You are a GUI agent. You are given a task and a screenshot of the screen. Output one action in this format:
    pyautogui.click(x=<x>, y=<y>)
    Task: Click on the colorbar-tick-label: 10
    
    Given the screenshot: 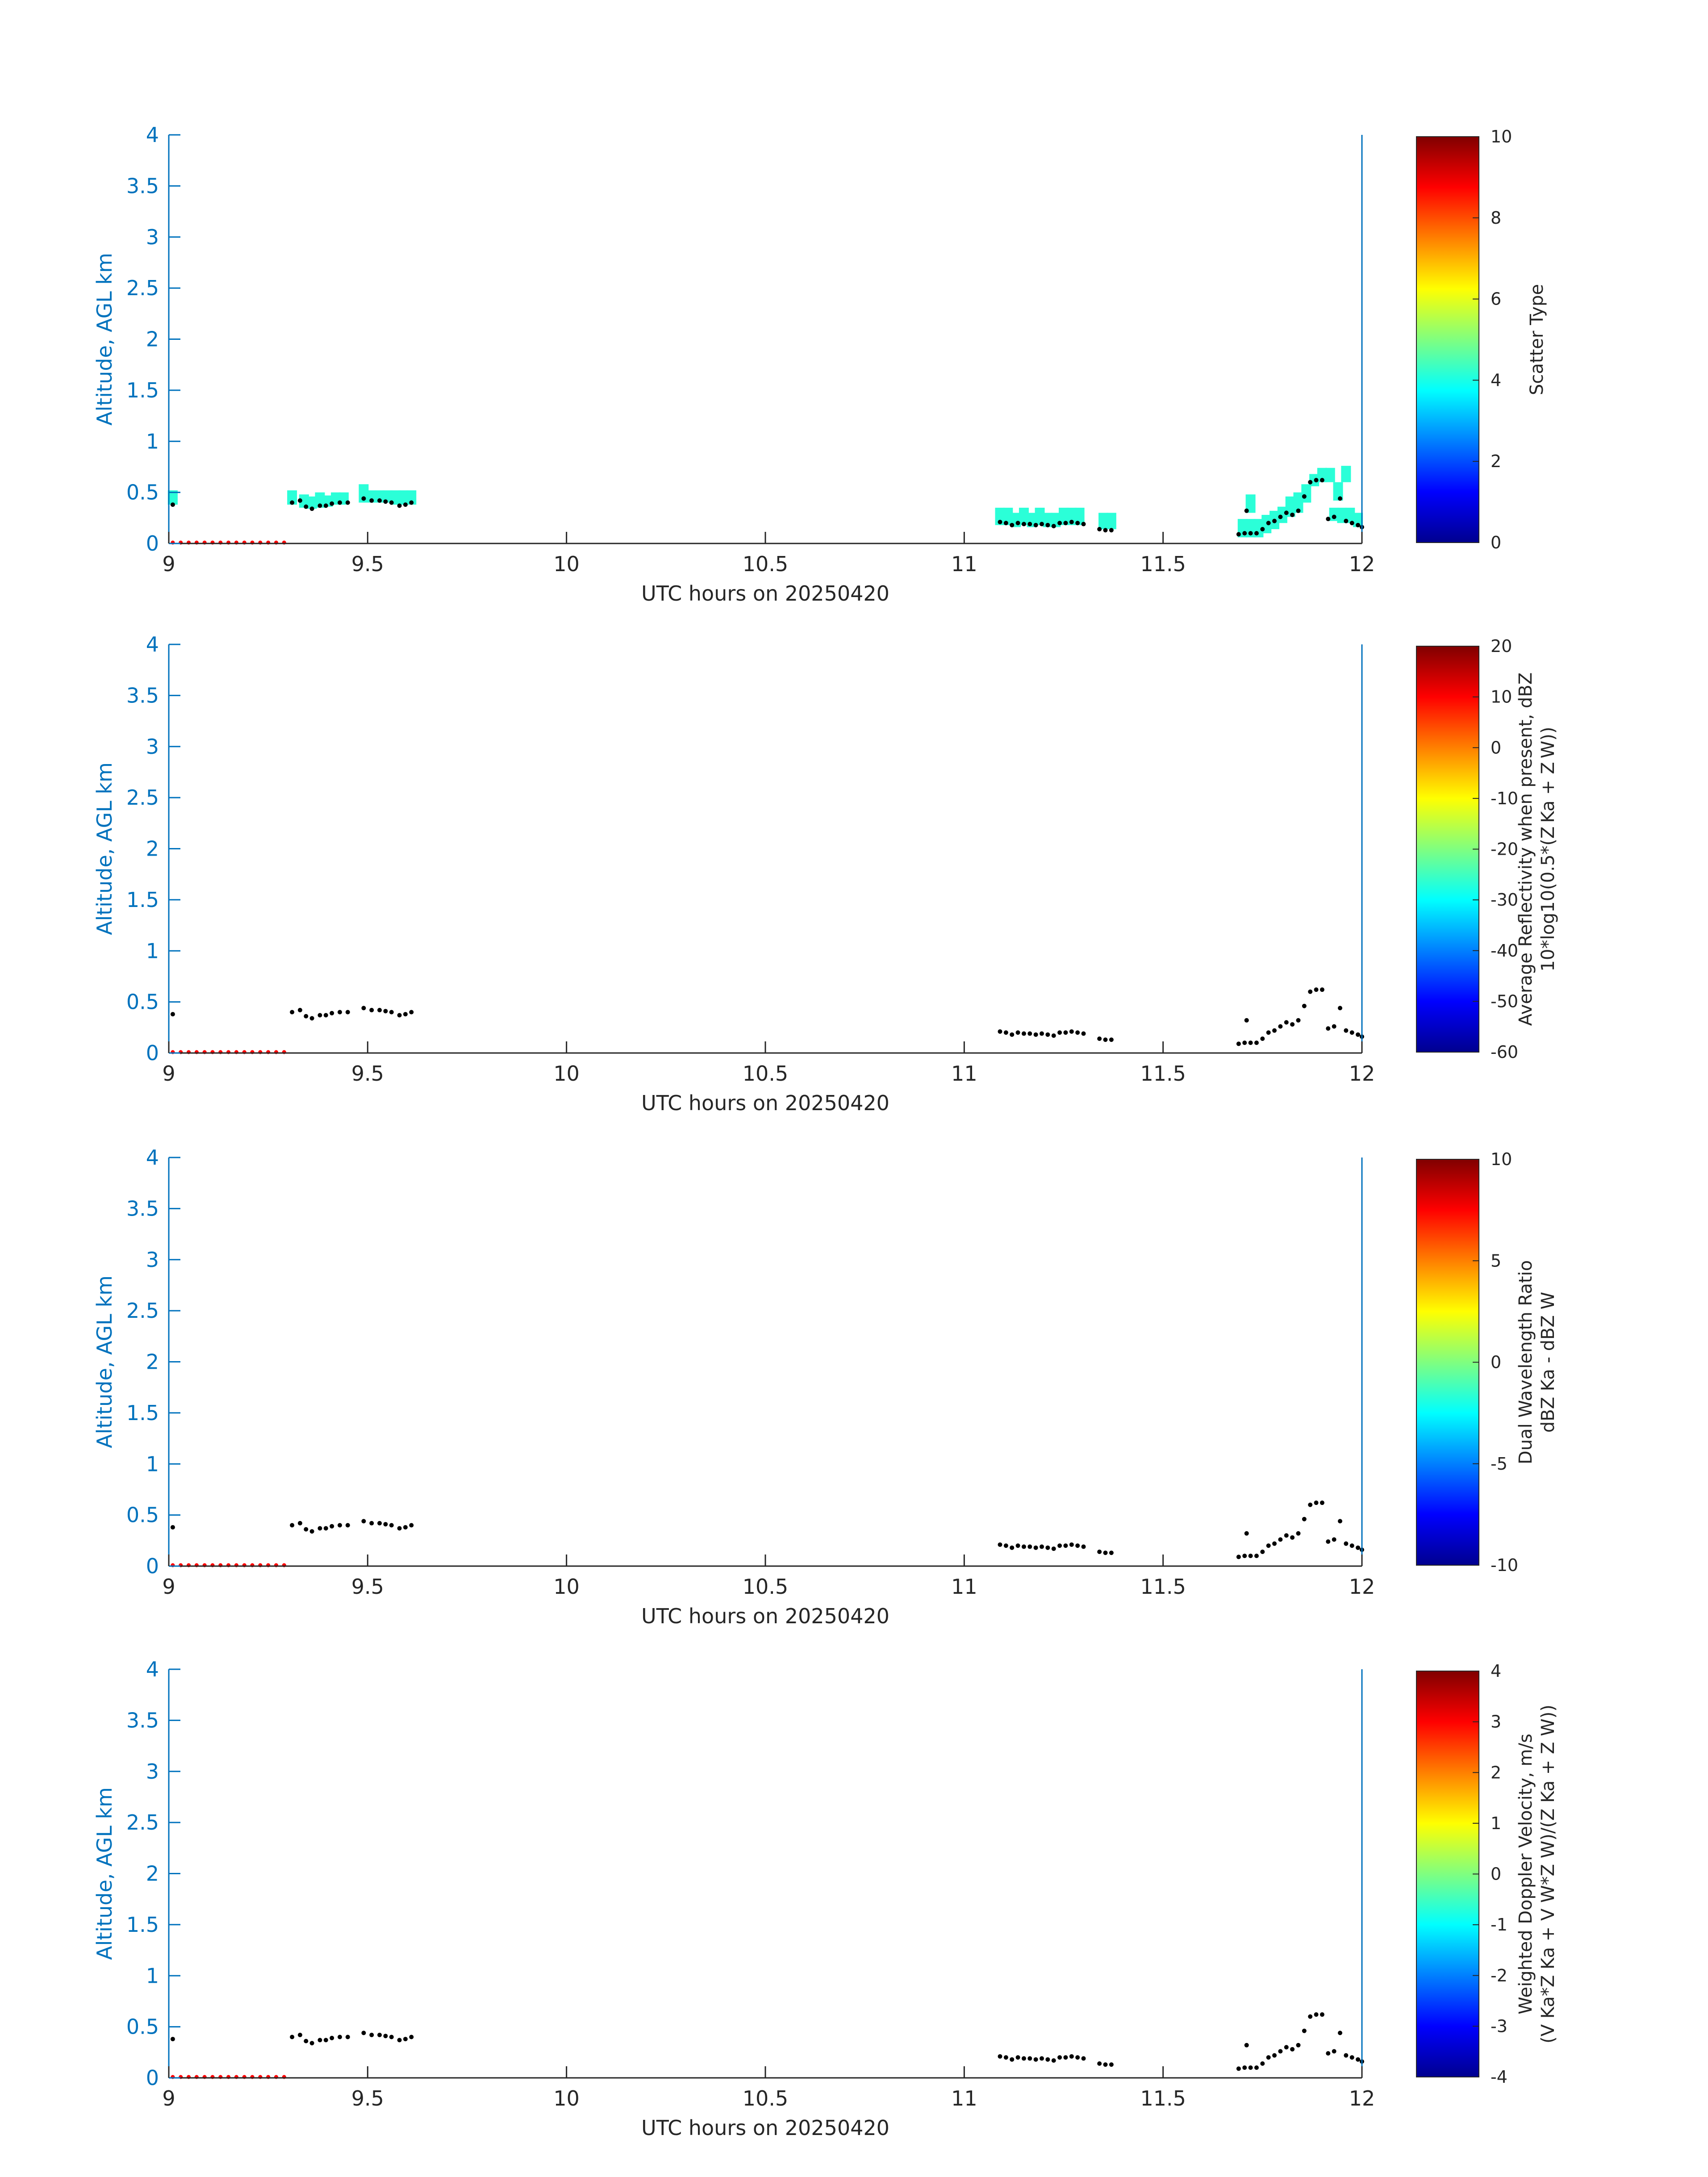 What is the action you would take?
    pyautogui.click(x=1501, y=136)
    